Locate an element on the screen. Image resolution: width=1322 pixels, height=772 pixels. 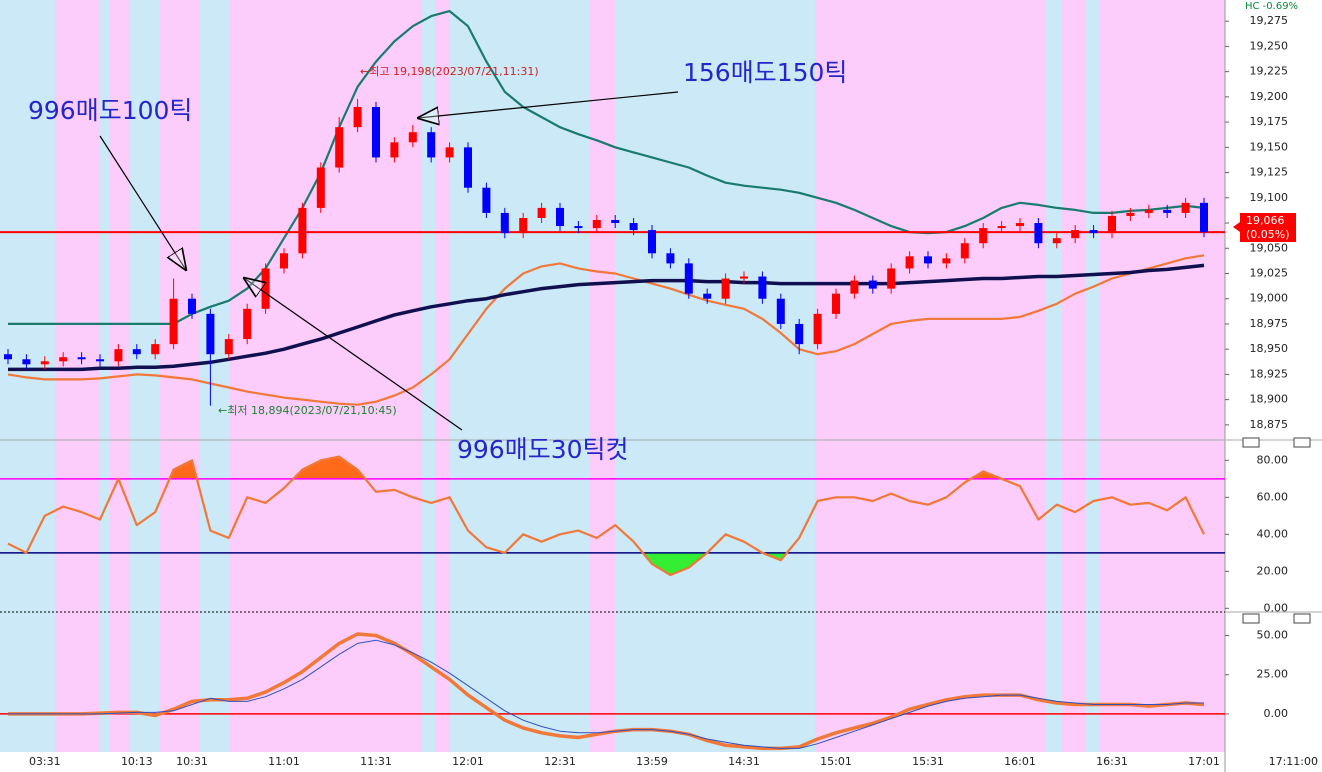
price-label: 19,066 is located at coordinates (1265, 220).